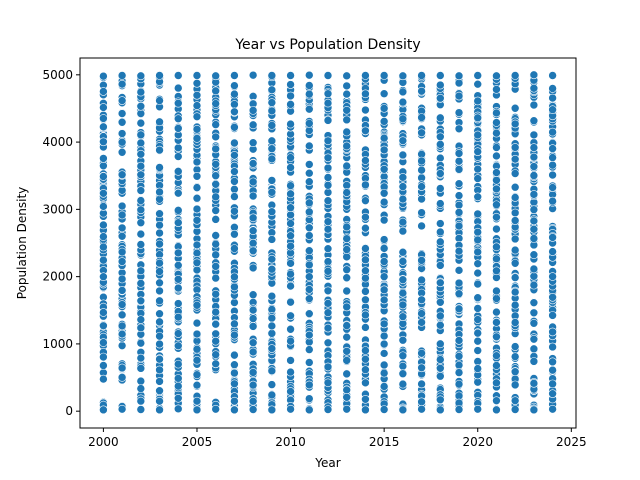 This screenshot has height=480, width=640. Describe the element at coordinates (571, 442) in the screenshot. I see `x-tick-label: 2025` at that location.